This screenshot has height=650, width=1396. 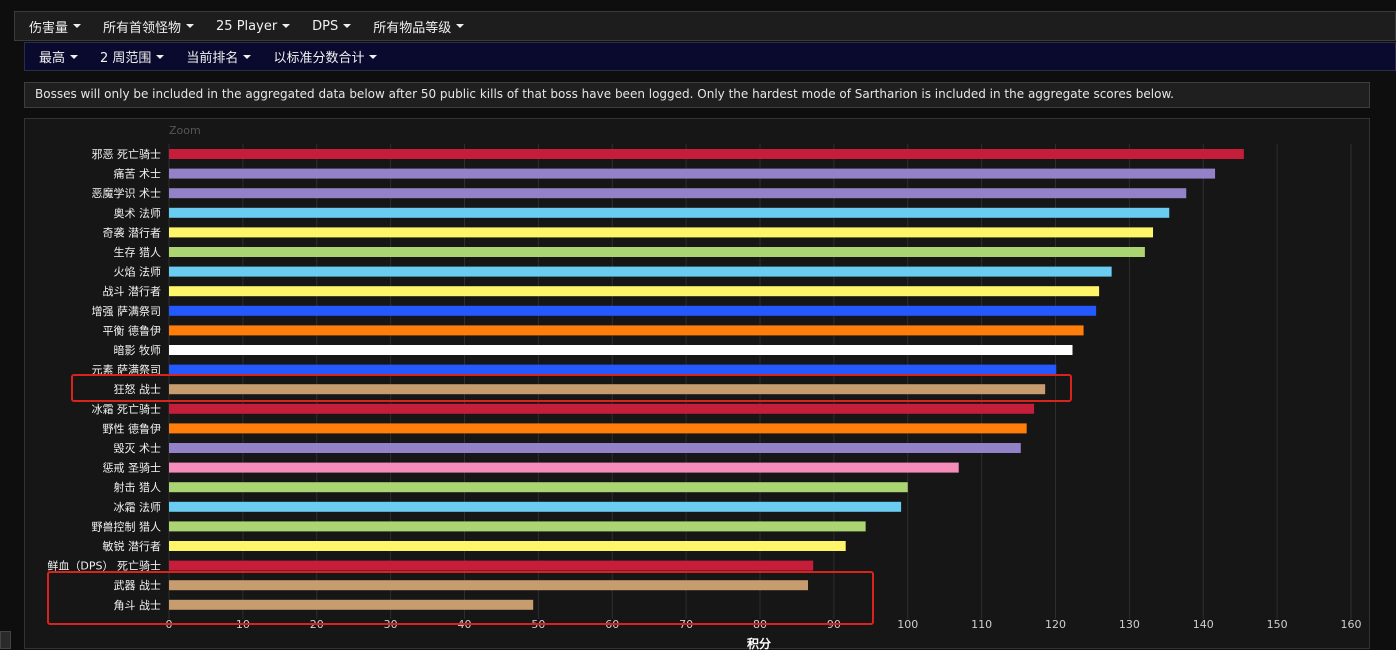 I want to click on category-label: 生存 猎人, so click(x=138, y=252).